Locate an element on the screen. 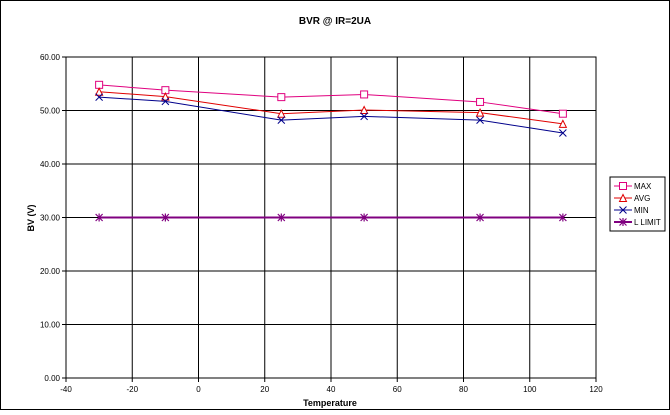 The height and width of the screenshot is (415, 670). legend-label: MAX is located at coordinates (643, 186).